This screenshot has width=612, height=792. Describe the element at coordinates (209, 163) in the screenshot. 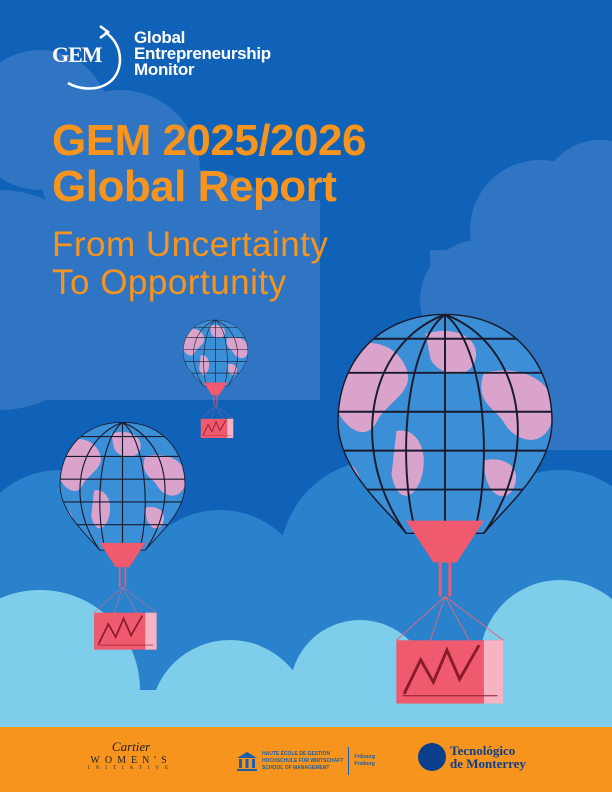

I see `report-title: GEM 2025/2026 Global Report` at that location.